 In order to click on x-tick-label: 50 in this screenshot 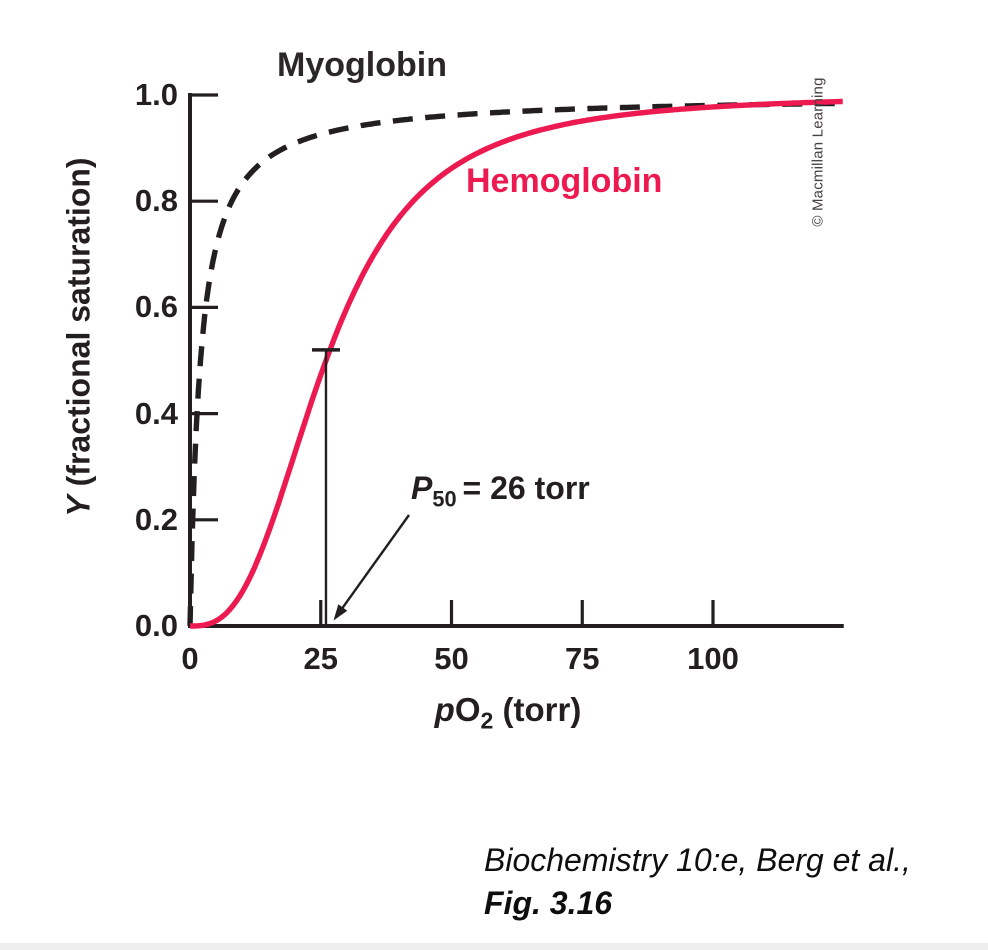, I will do `click(451, 658)`.